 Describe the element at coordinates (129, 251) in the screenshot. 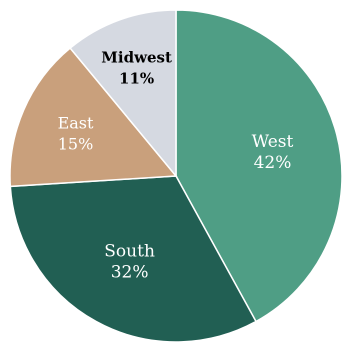

I see `slice-label-south: South` at that location.